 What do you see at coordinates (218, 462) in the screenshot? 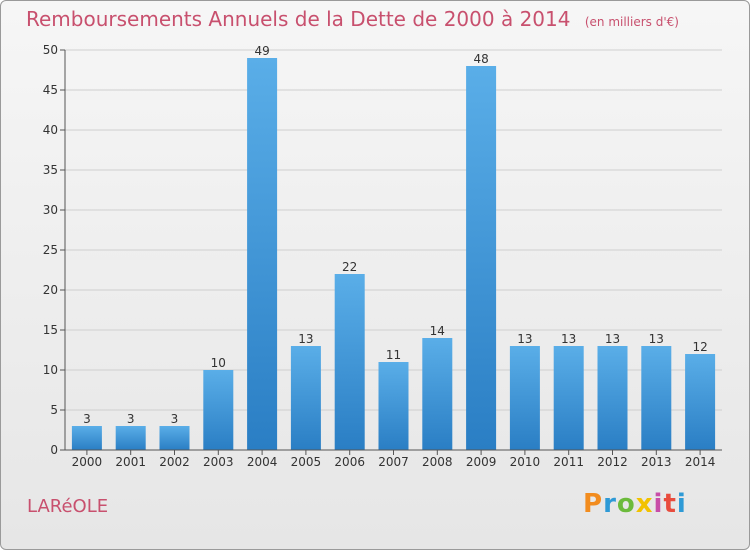
I see `x-tick-label: 2003` at bounding box center [218, 462].